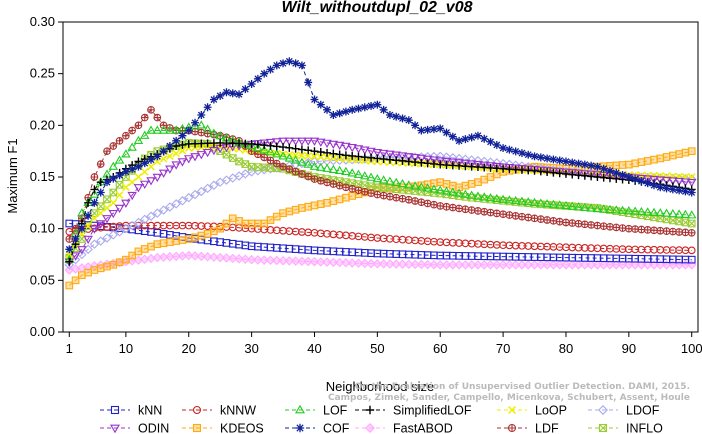  Describe the element at coordinates (380, 238) in the screenshot. I see `series-knnw` at that location.